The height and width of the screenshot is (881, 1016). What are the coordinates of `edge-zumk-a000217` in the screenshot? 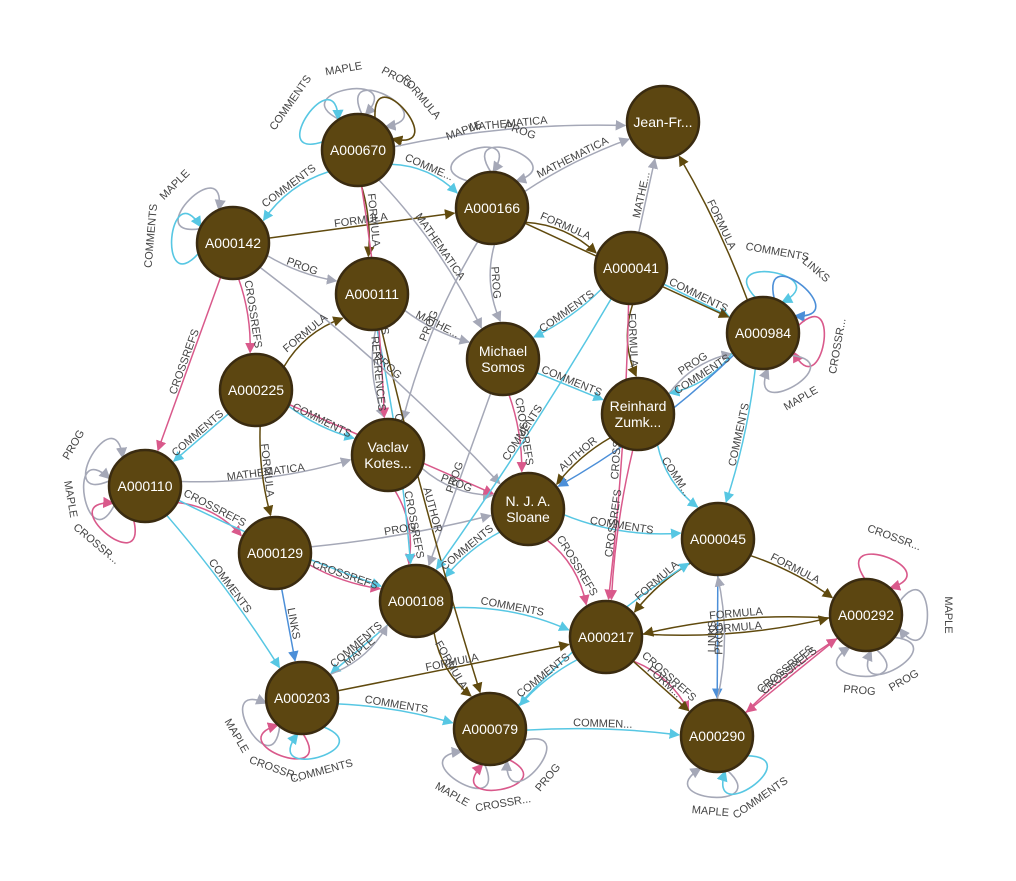 It's located at (620, 525).